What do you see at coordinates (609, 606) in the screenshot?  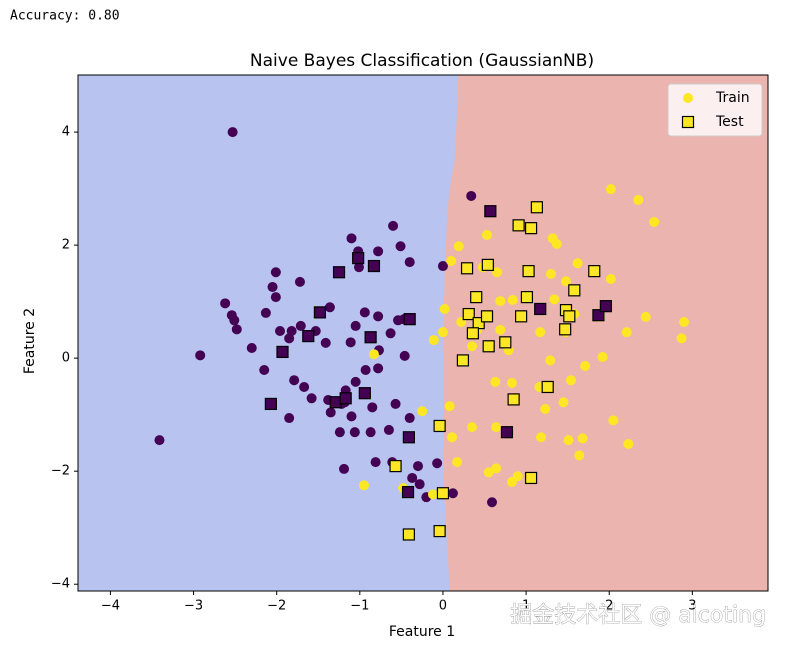 I see `x-tick-label: 2` at bounding box center [609, 606].